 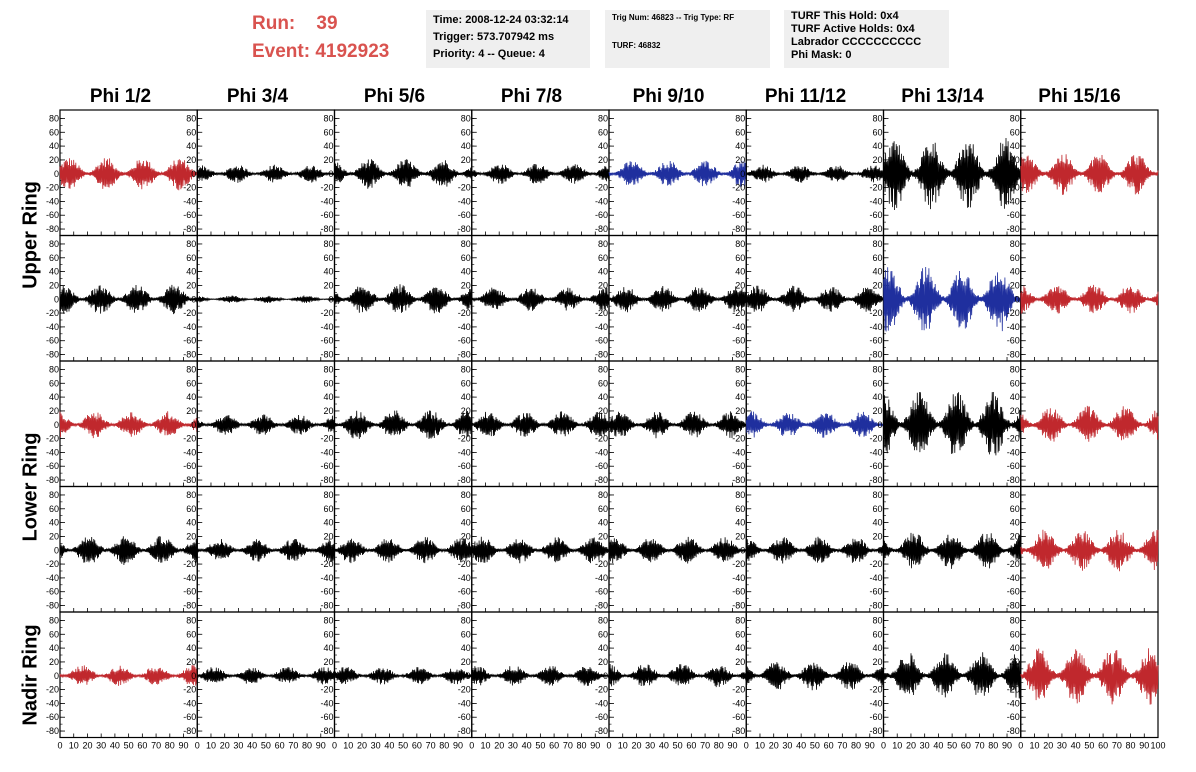 What do you see at coordinates (1062, 746) in the screenshot?
I see `x-tick-label: 30` at bounding box center [1062, 746].